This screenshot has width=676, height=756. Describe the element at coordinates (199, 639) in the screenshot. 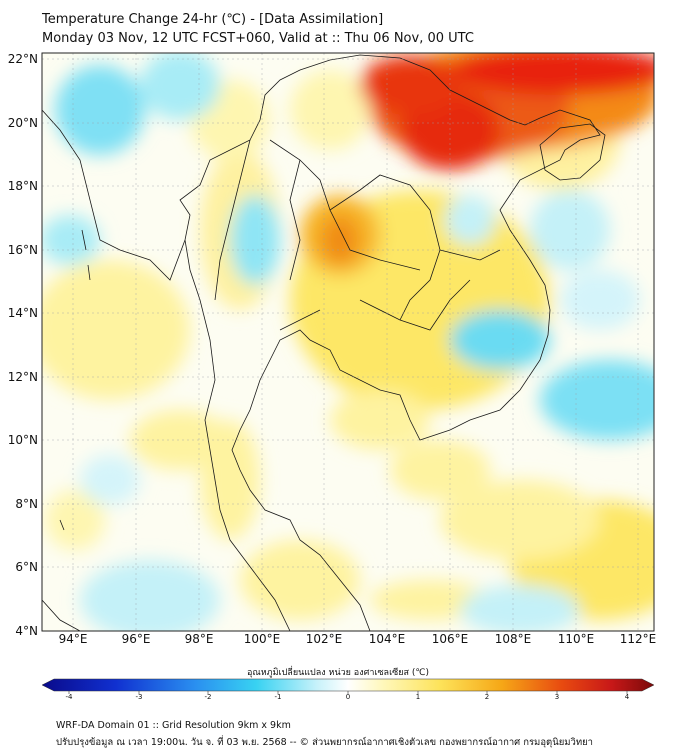

I see `lon-label-98e: 98°E` at that location.